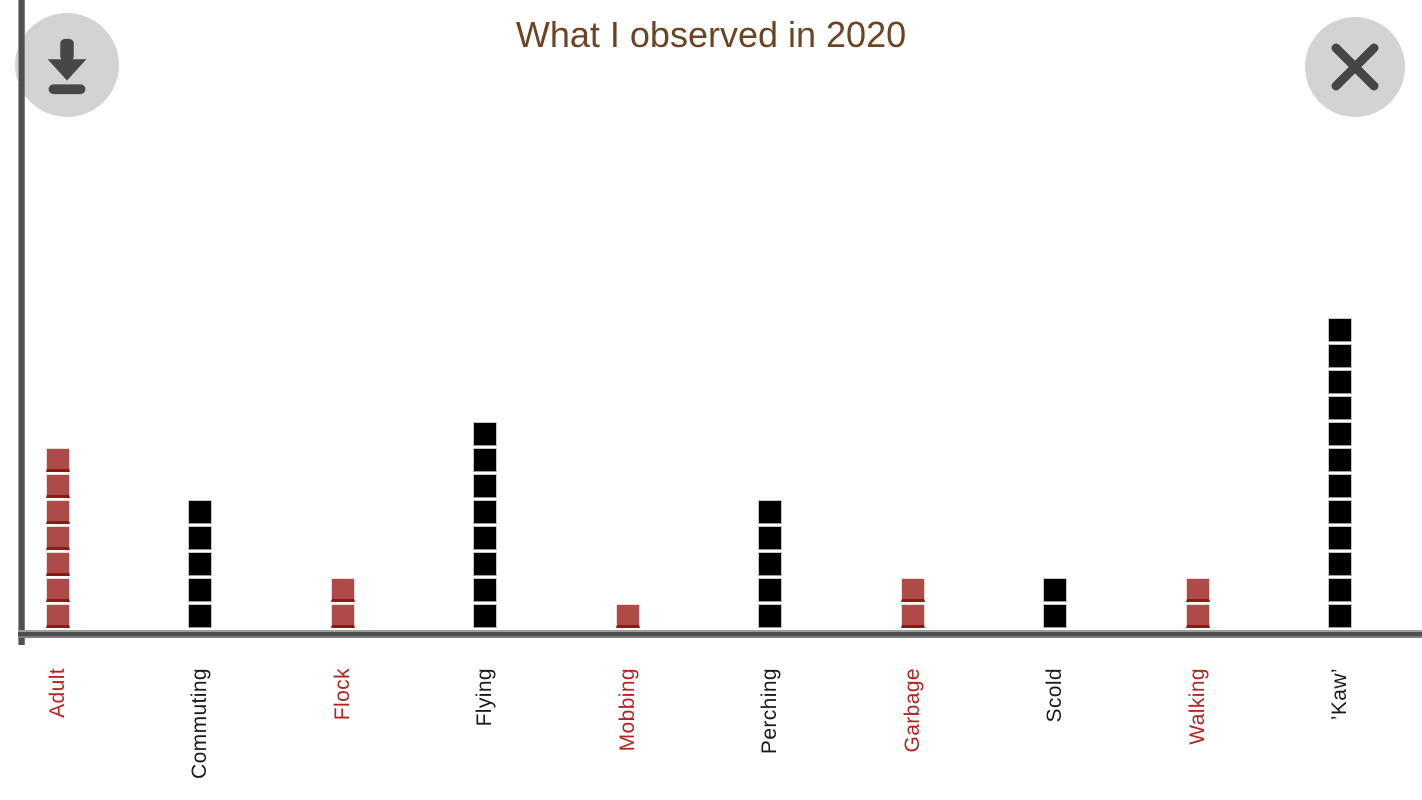 Image resolution: width=1422 pixels, height=800 pixels. What do you see at coordinates (711, 34) in the screenshot?
I see `chart-title: What I observed in 2020` at bounding box center [711, 34].